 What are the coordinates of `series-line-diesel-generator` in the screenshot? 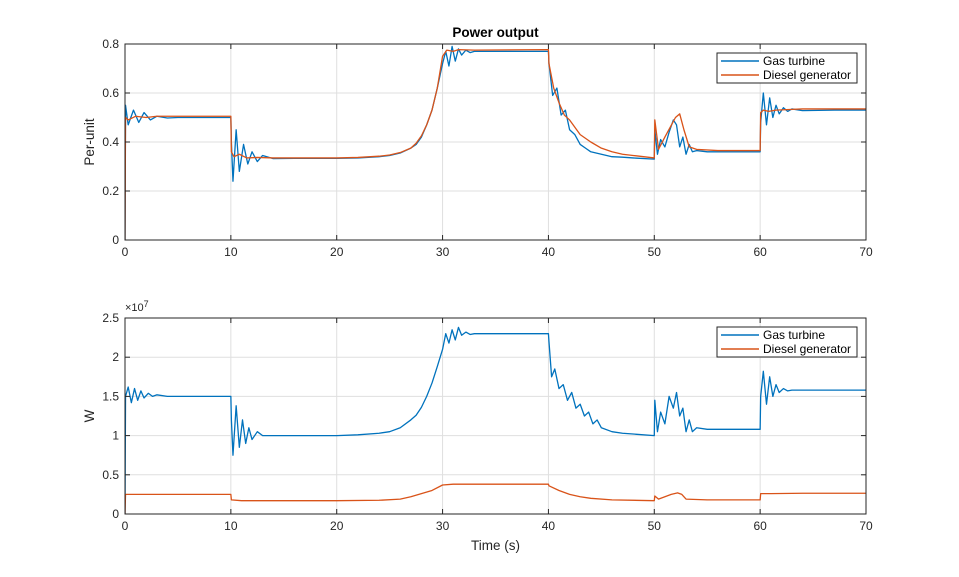 It's located at (495, 498).